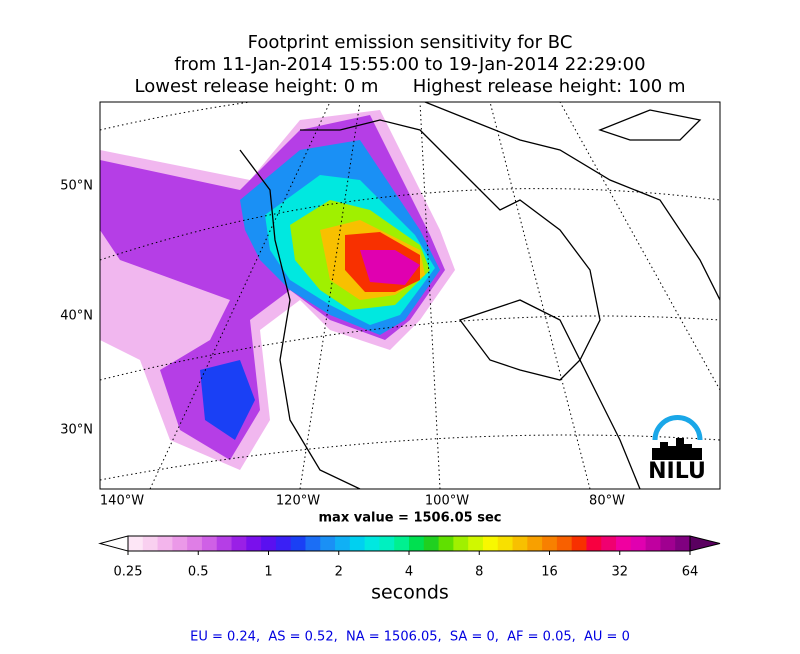 The height and width of the screenshot is (654, 800). I want to click on colorbar-extend-high, so click(705, 543).